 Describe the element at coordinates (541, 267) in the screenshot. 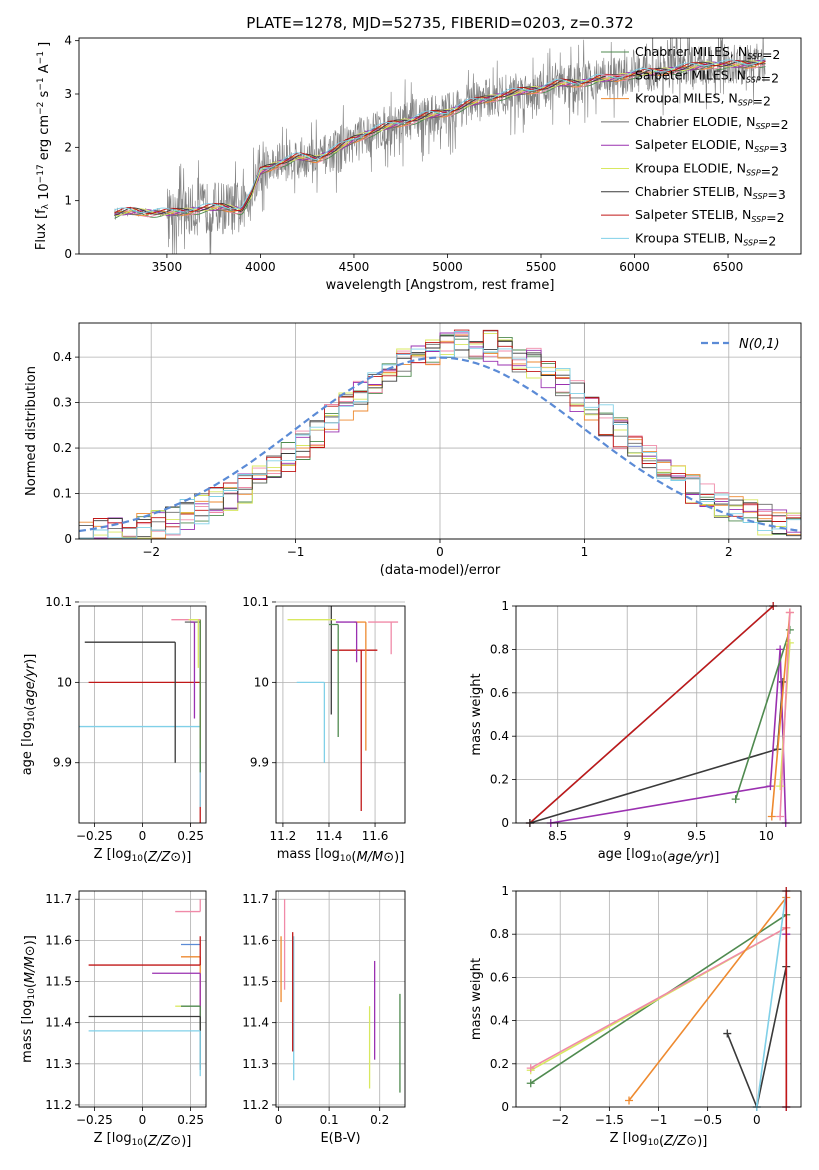

I see `tick-label-x: 5500` at that location.